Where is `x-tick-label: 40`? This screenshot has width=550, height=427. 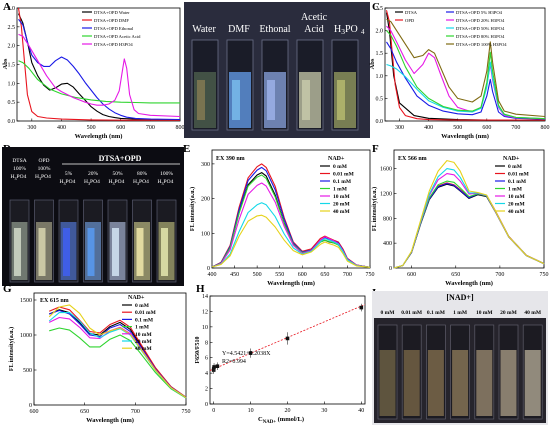
x-tick-label: 40 is located at coordinates (361, 411).